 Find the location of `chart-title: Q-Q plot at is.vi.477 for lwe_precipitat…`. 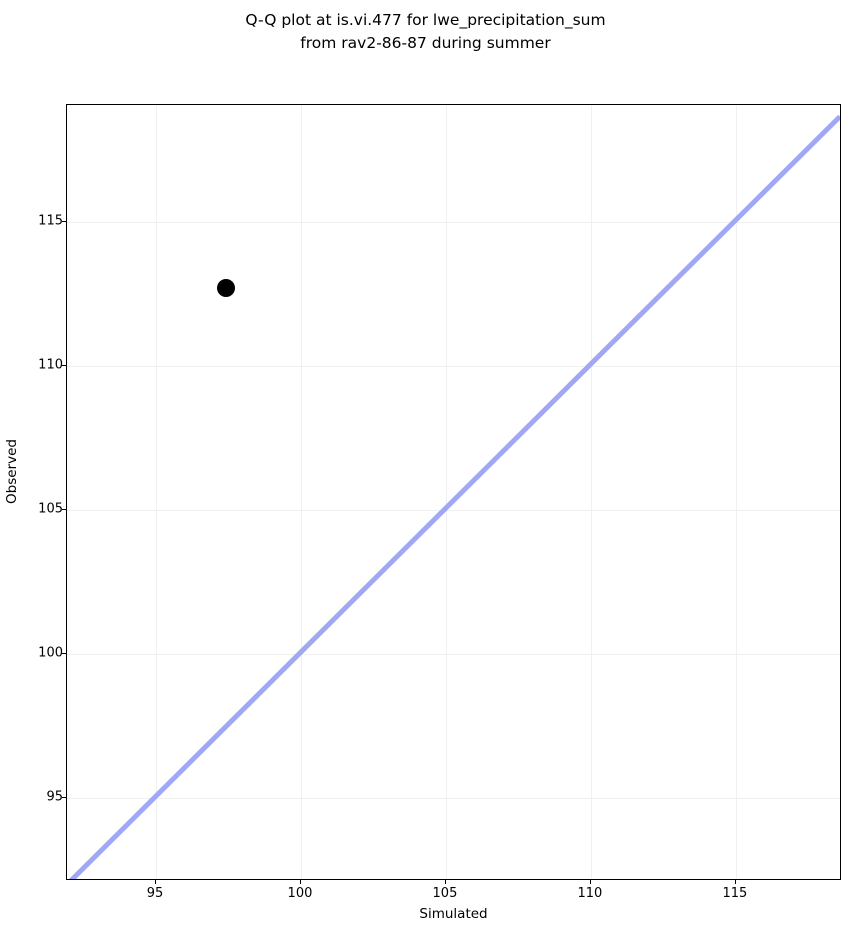

chart-title: Q-Q plot at is.vi.477 for lwe_precipitat… is located at coordinates (425, 31).